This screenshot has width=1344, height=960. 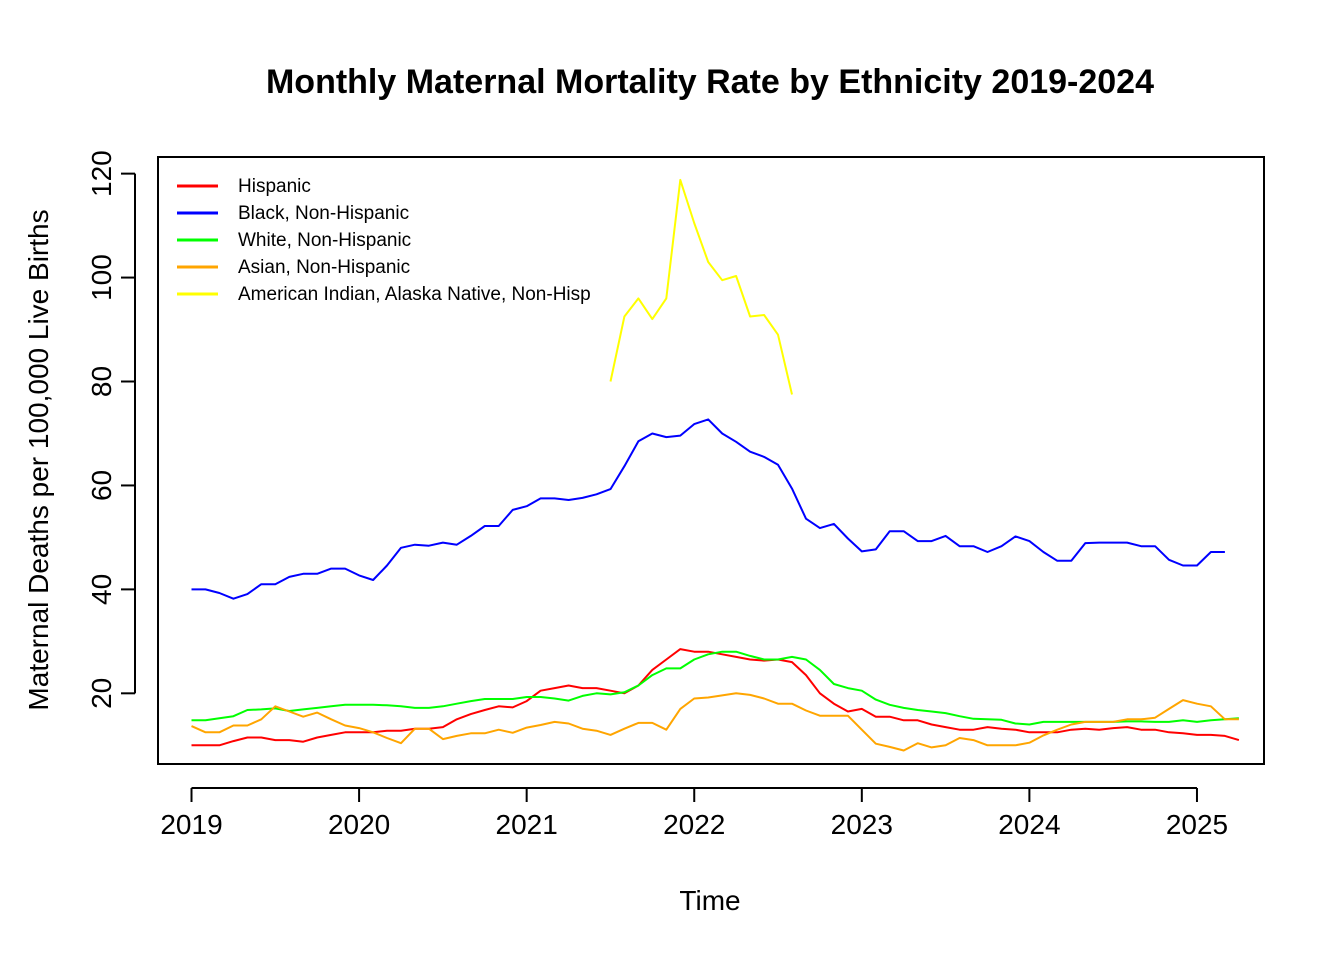 I want to click on y-axis-label: Maternal Deaths per 100,000 Live Births, so click(x=38, y=459).